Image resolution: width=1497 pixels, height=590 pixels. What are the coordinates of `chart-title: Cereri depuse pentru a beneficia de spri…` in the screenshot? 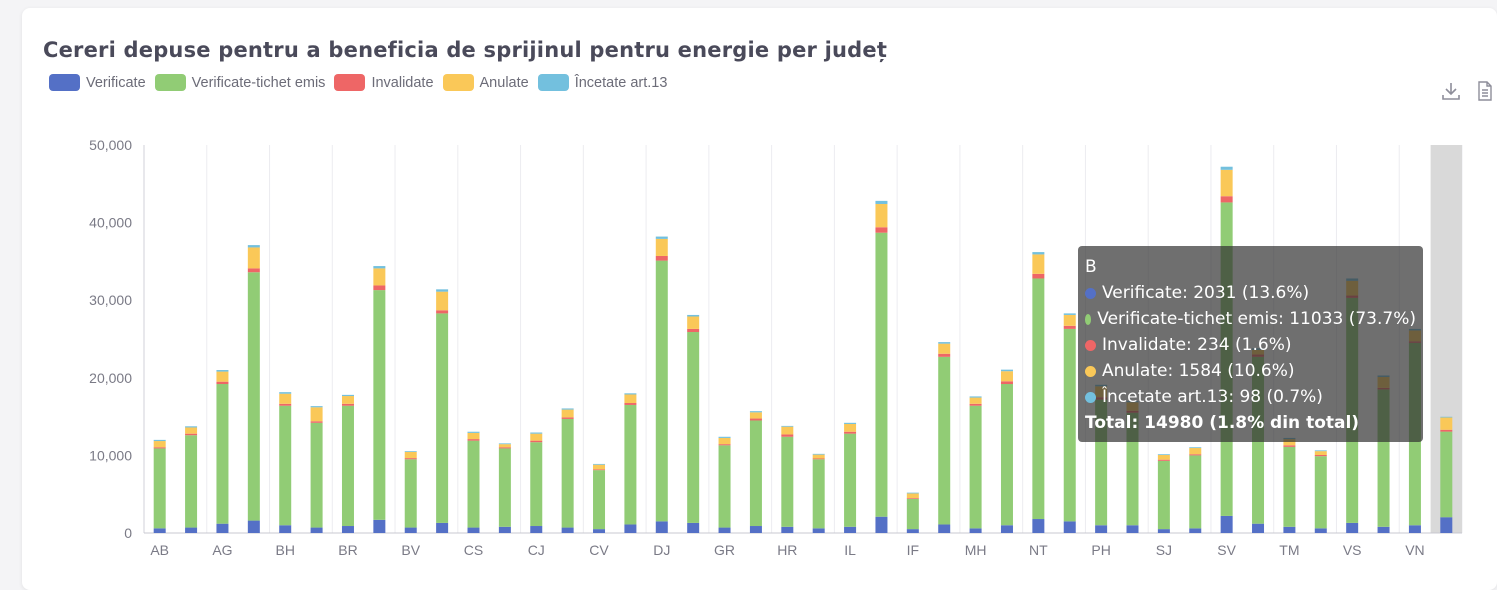 It's located at (465, 50).